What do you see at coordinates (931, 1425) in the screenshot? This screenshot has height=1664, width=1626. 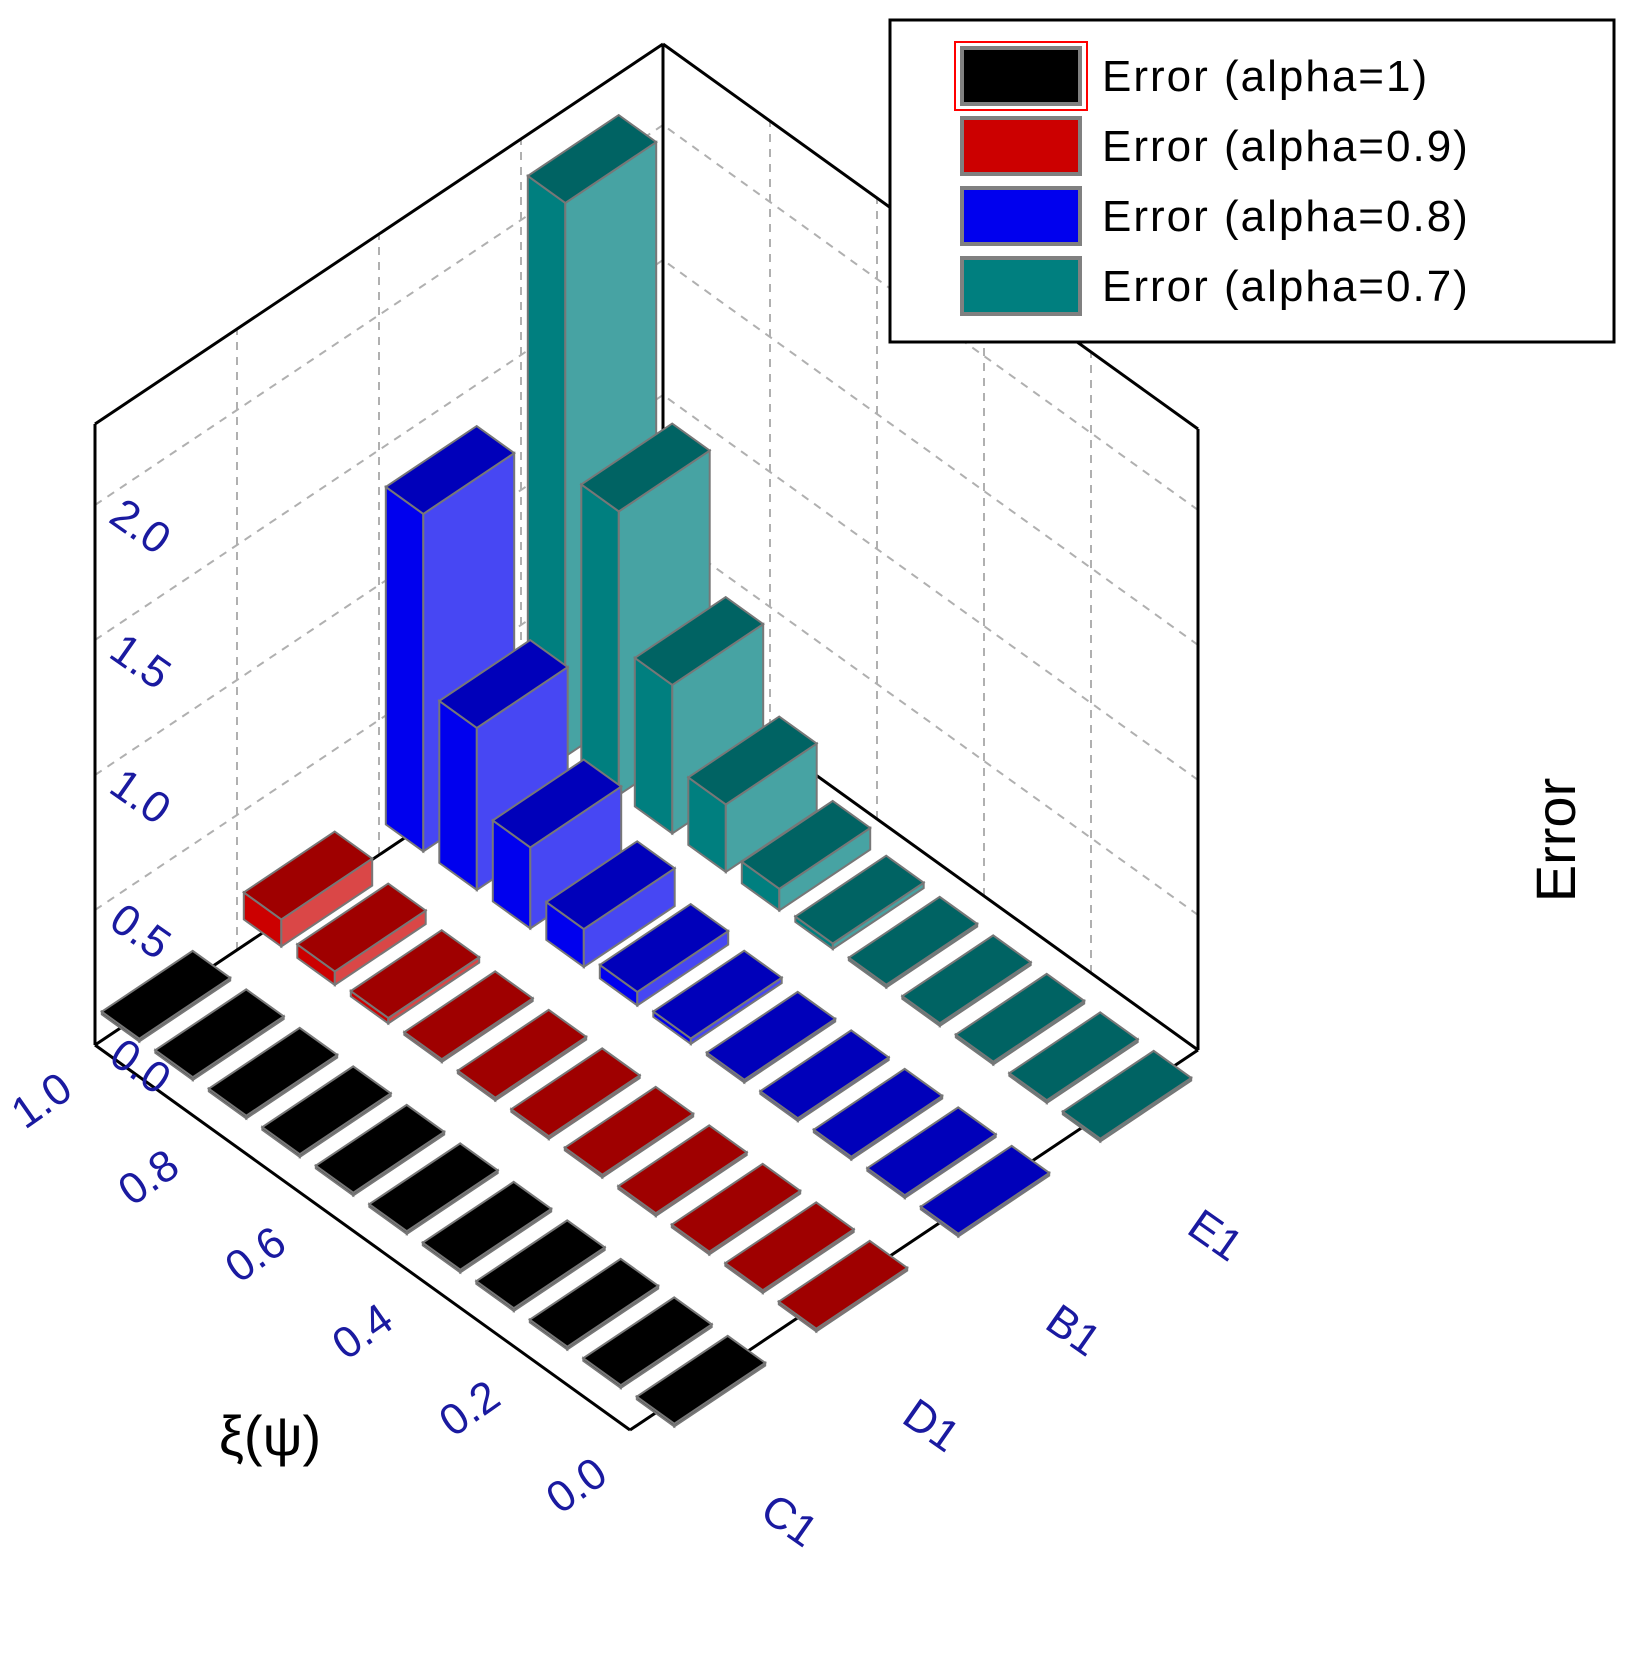 I see `y-tick-label: D1` at bounding box center [931, 1425].